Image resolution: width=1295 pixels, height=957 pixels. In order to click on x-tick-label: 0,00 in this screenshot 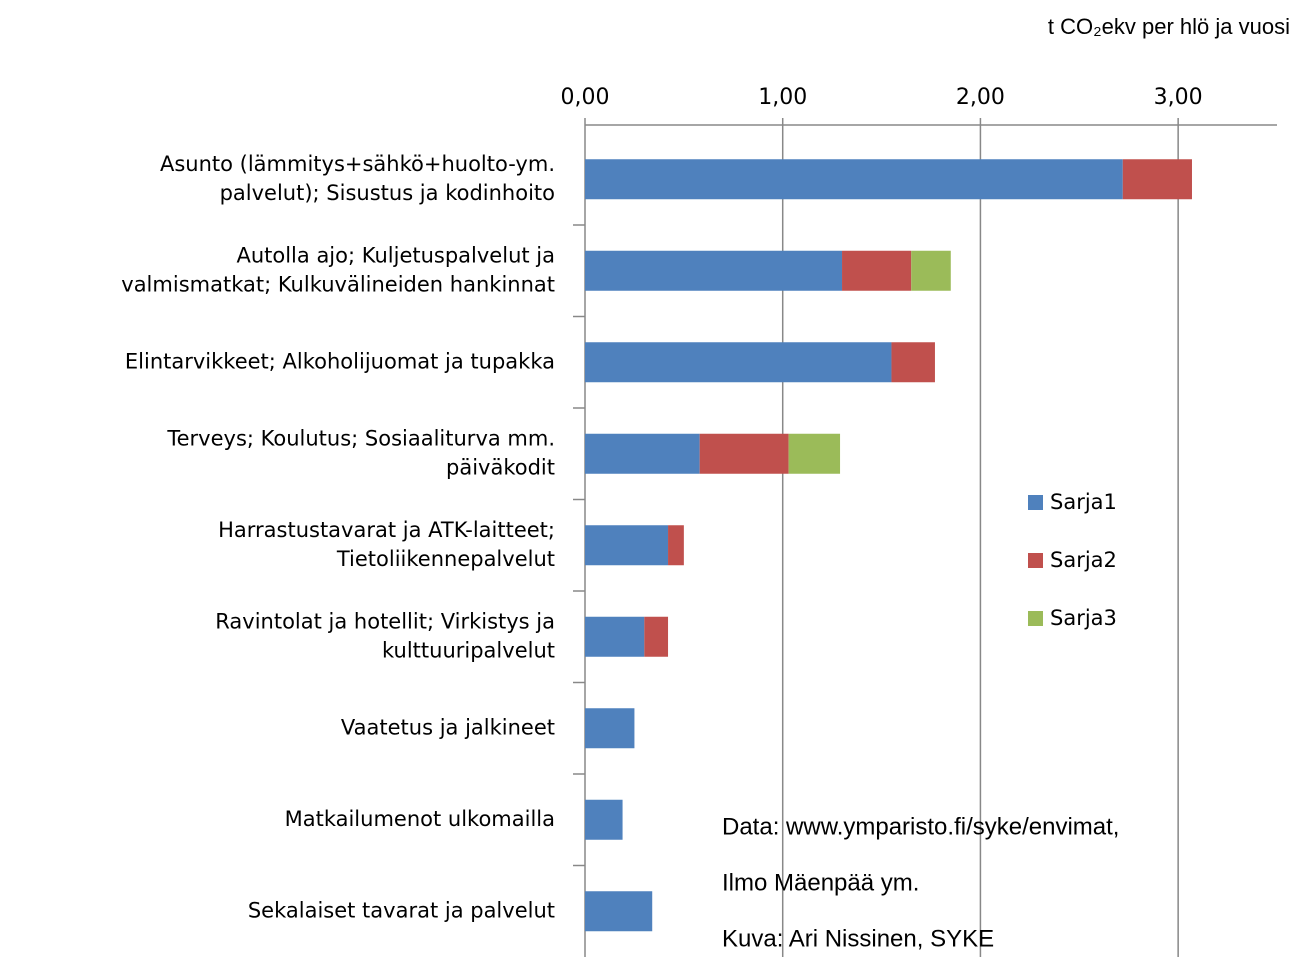, I will do `click(585, 97)`.